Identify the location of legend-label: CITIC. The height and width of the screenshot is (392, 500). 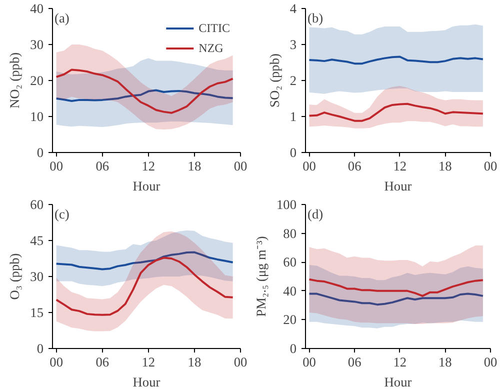
(214, 28).